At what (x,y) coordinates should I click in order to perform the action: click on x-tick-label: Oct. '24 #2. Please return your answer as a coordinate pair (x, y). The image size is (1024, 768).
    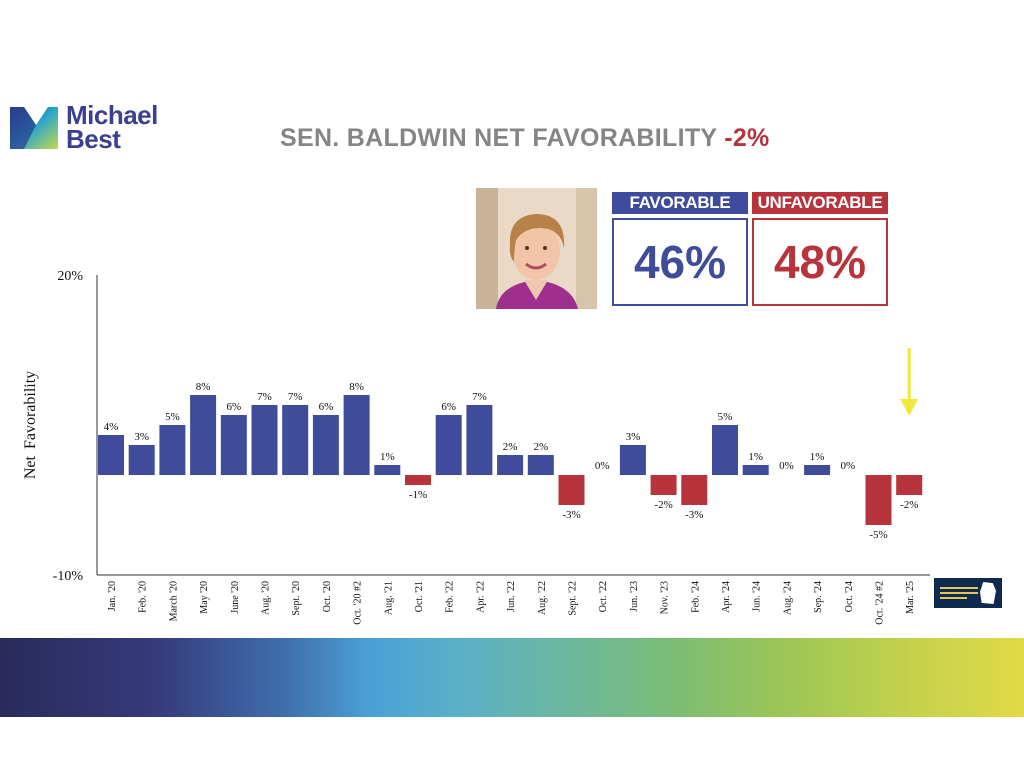
    Looking at the image, I should click on (880, 603).